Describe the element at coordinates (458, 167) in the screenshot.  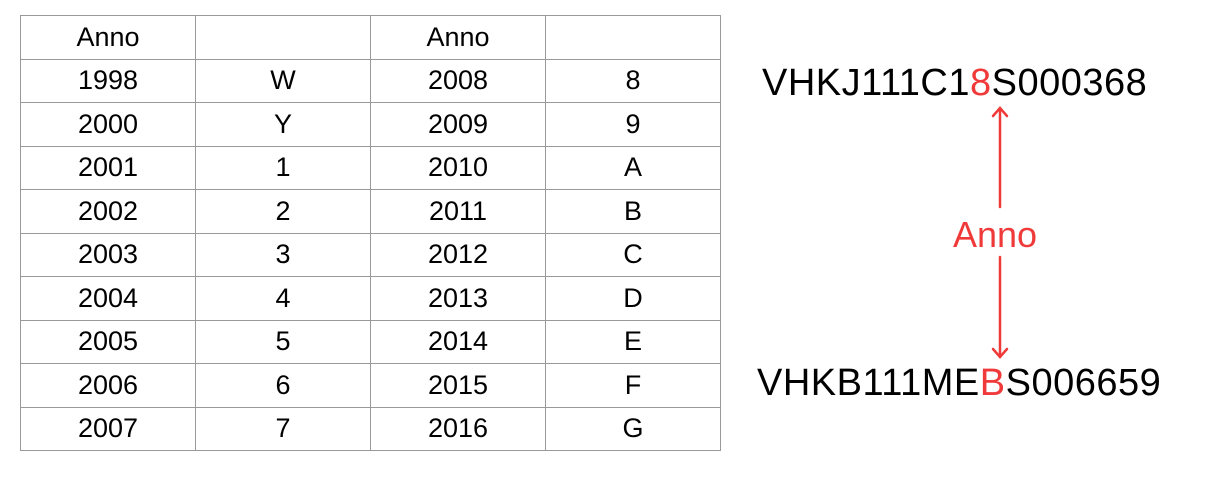
I see `table-cell: 2010` at that location.